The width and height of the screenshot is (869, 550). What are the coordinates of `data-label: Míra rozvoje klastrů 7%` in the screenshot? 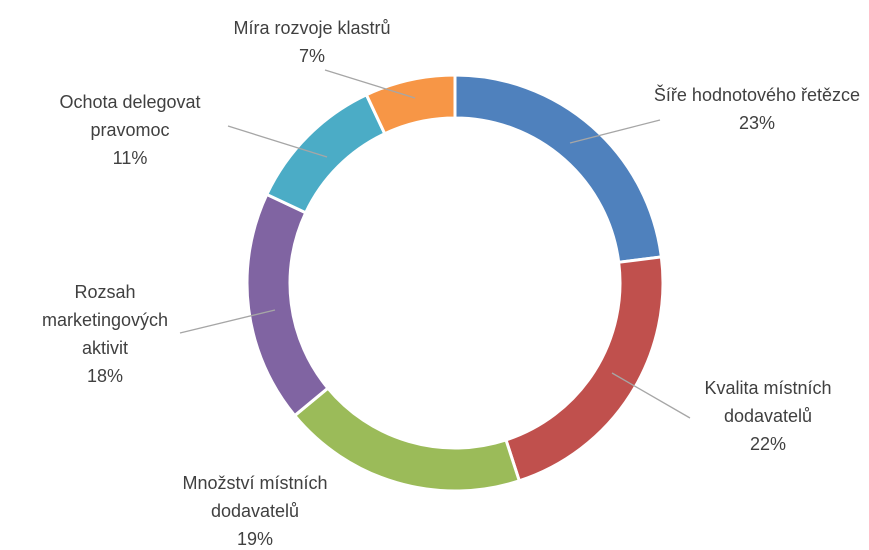 It's located at (312, 42).